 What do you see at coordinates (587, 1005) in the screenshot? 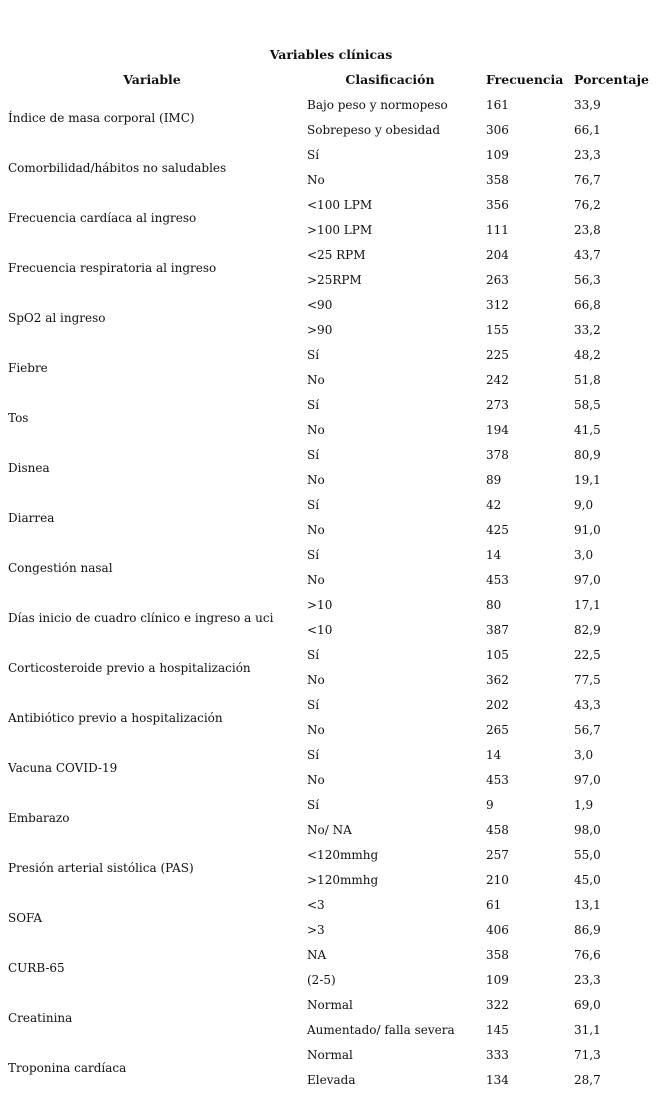
I see `percentage-cell: 69,0` at bounding box center [587, 1005].